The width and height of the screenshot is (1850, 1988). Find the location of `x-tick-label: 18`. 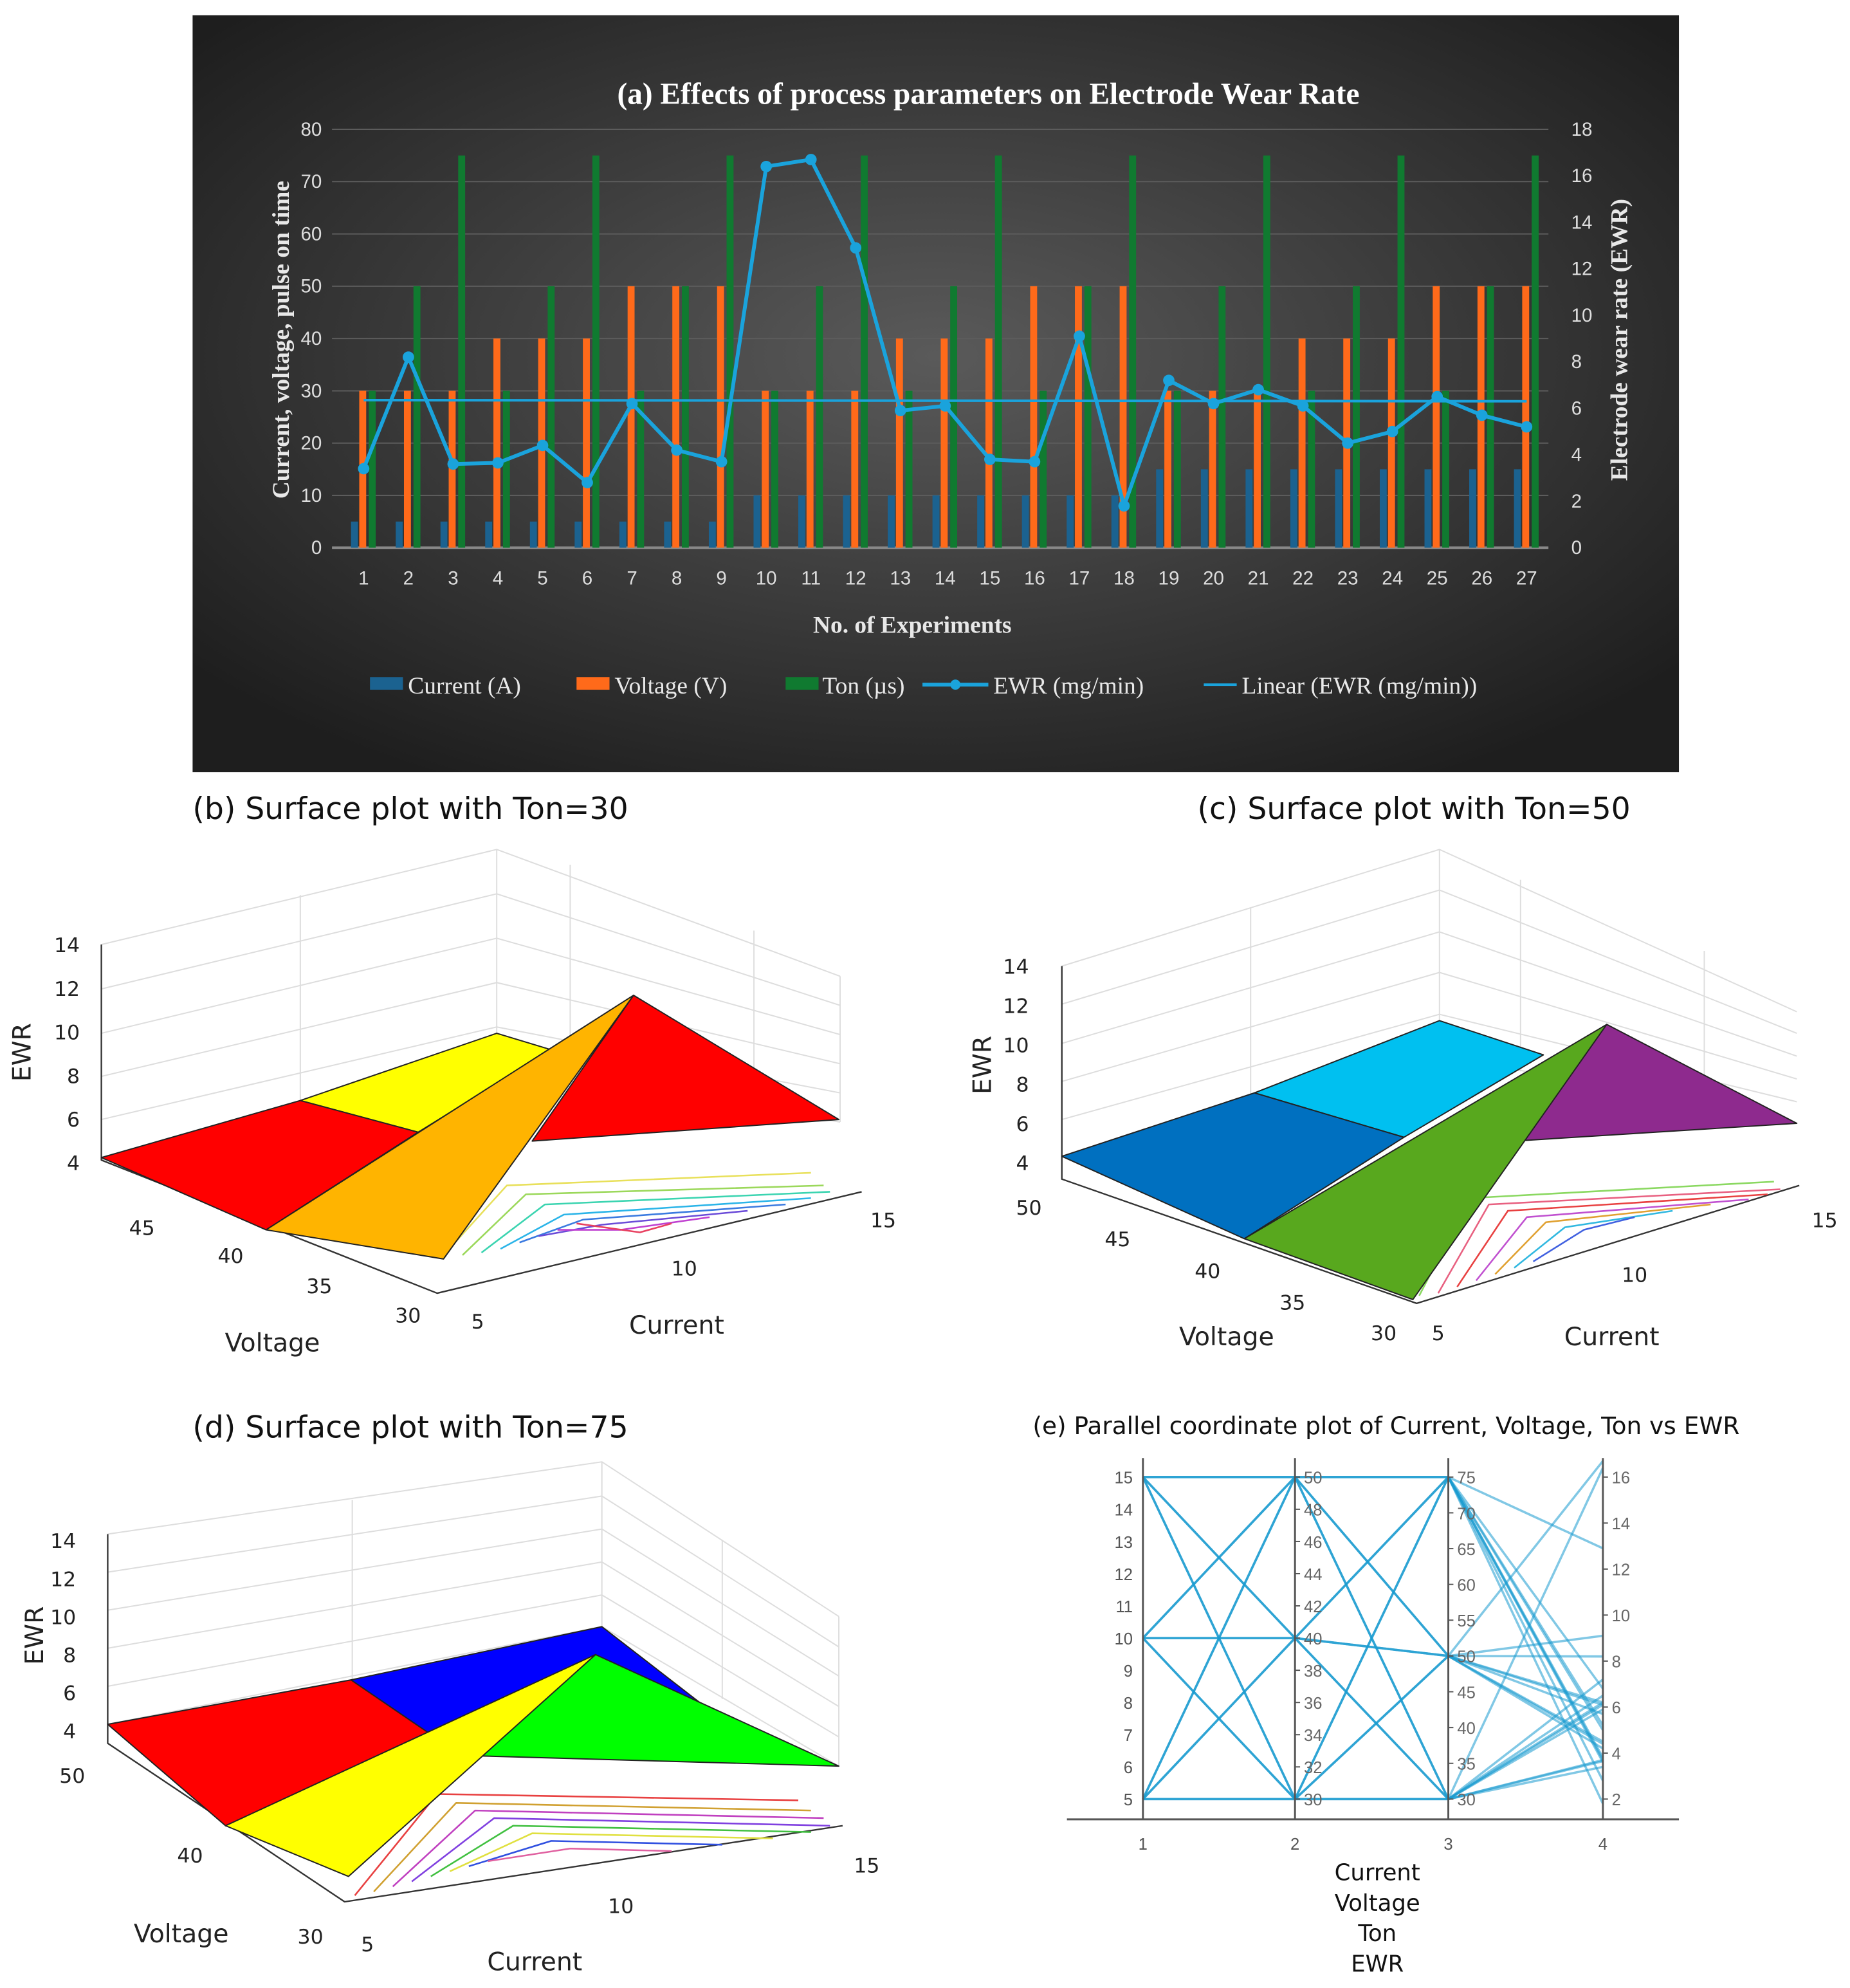

x-tick-label: 18 is located at coordinates (1124, 578).